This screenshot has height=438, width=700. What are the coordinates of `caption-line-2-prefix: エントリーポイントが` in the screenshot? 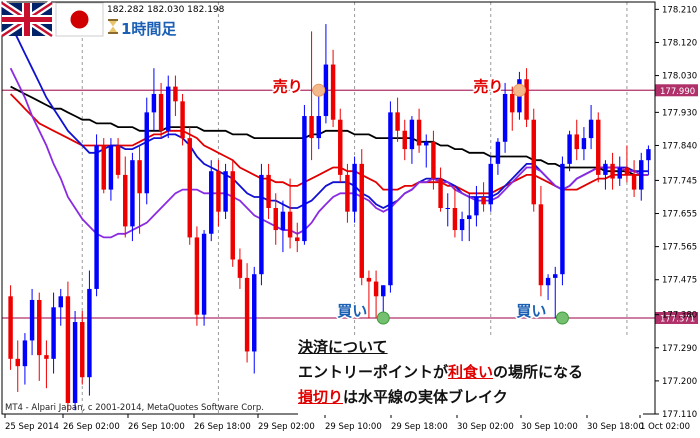 It's located at (373, 372).